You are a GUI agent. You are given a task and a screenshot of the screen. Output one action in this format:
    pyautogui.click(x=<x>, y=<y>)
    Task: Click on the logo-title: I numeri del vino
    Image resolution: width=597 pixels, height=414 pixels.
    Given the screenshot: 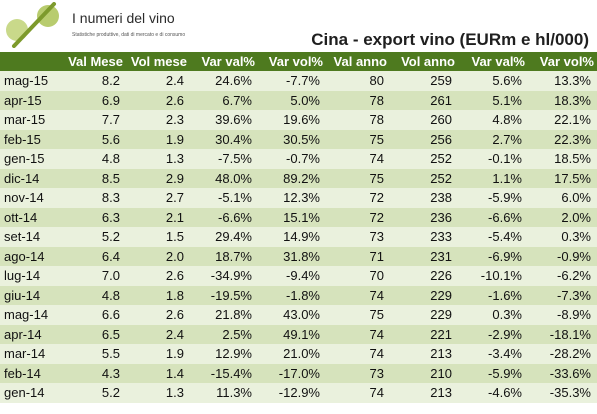 What is the action you would take?
    pyautogui.click(x=123, y=18)
    